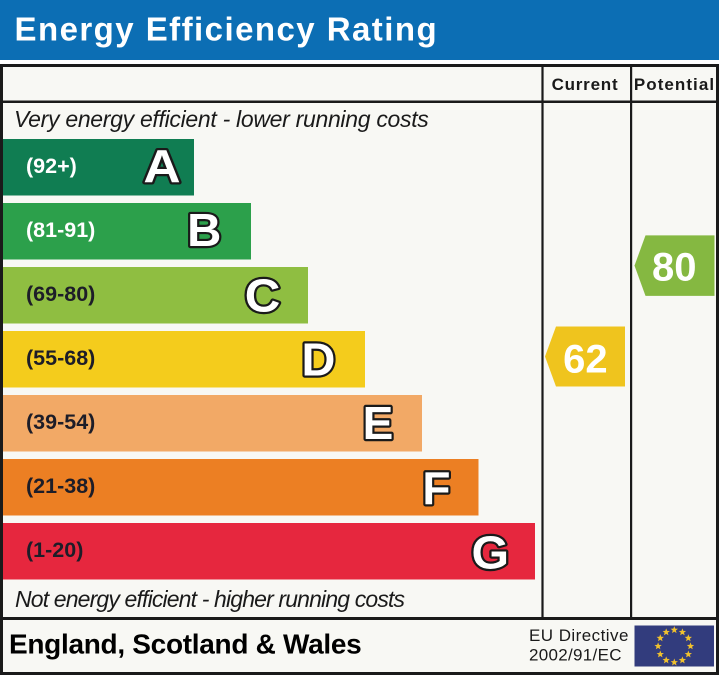 This screenshot has height=675, width=719. I want to click on svg-text: Current, so click(585, 84).